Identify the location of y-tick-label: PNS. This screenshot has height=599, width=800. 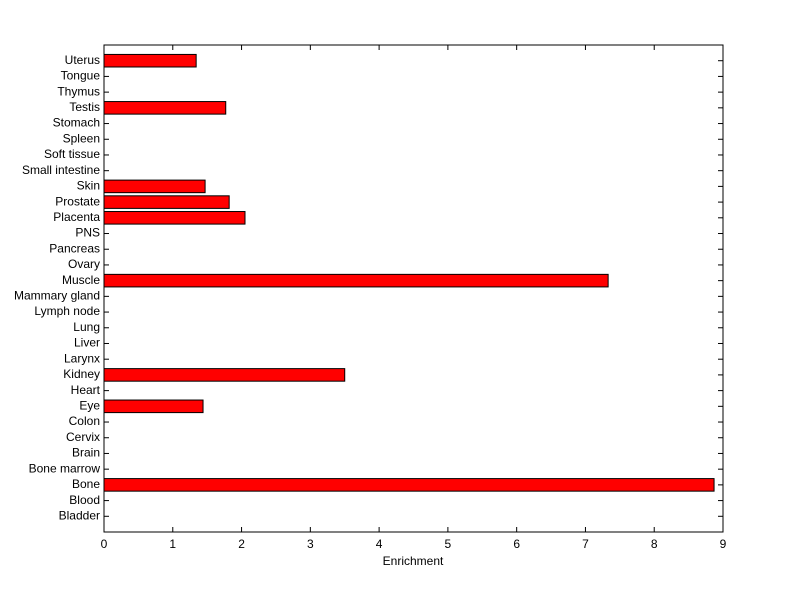
(87, 233).